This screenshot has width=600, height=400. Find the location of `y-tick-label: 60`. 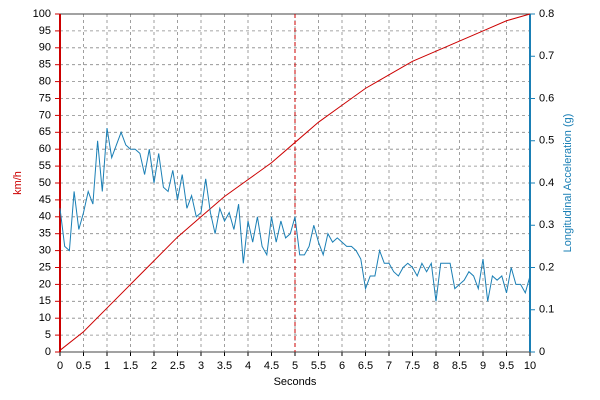

y-tick-label: 60 is located at coordinates (45, 149).